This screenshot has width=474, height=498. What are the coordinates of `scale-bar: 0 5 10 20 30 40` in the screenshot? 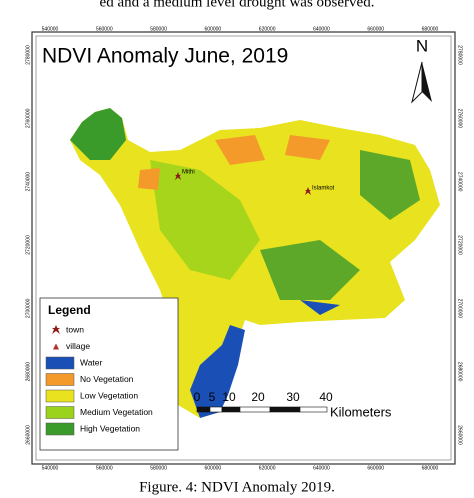 It's located at (263, 401).